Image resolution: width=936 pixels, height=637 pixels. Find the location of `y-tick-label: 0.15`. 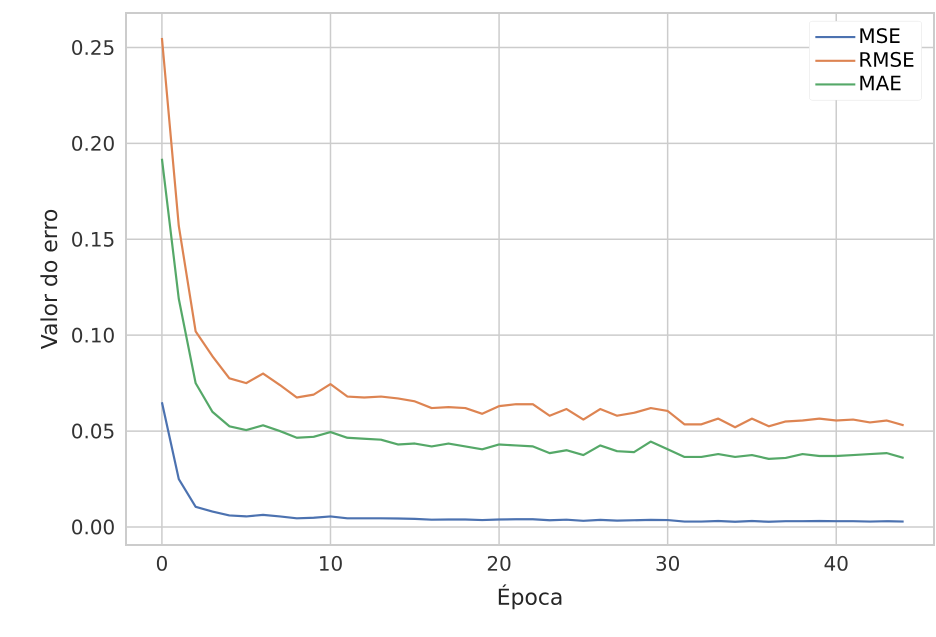

y-tick-label: 0.15 is located at coordinates (93, 239).